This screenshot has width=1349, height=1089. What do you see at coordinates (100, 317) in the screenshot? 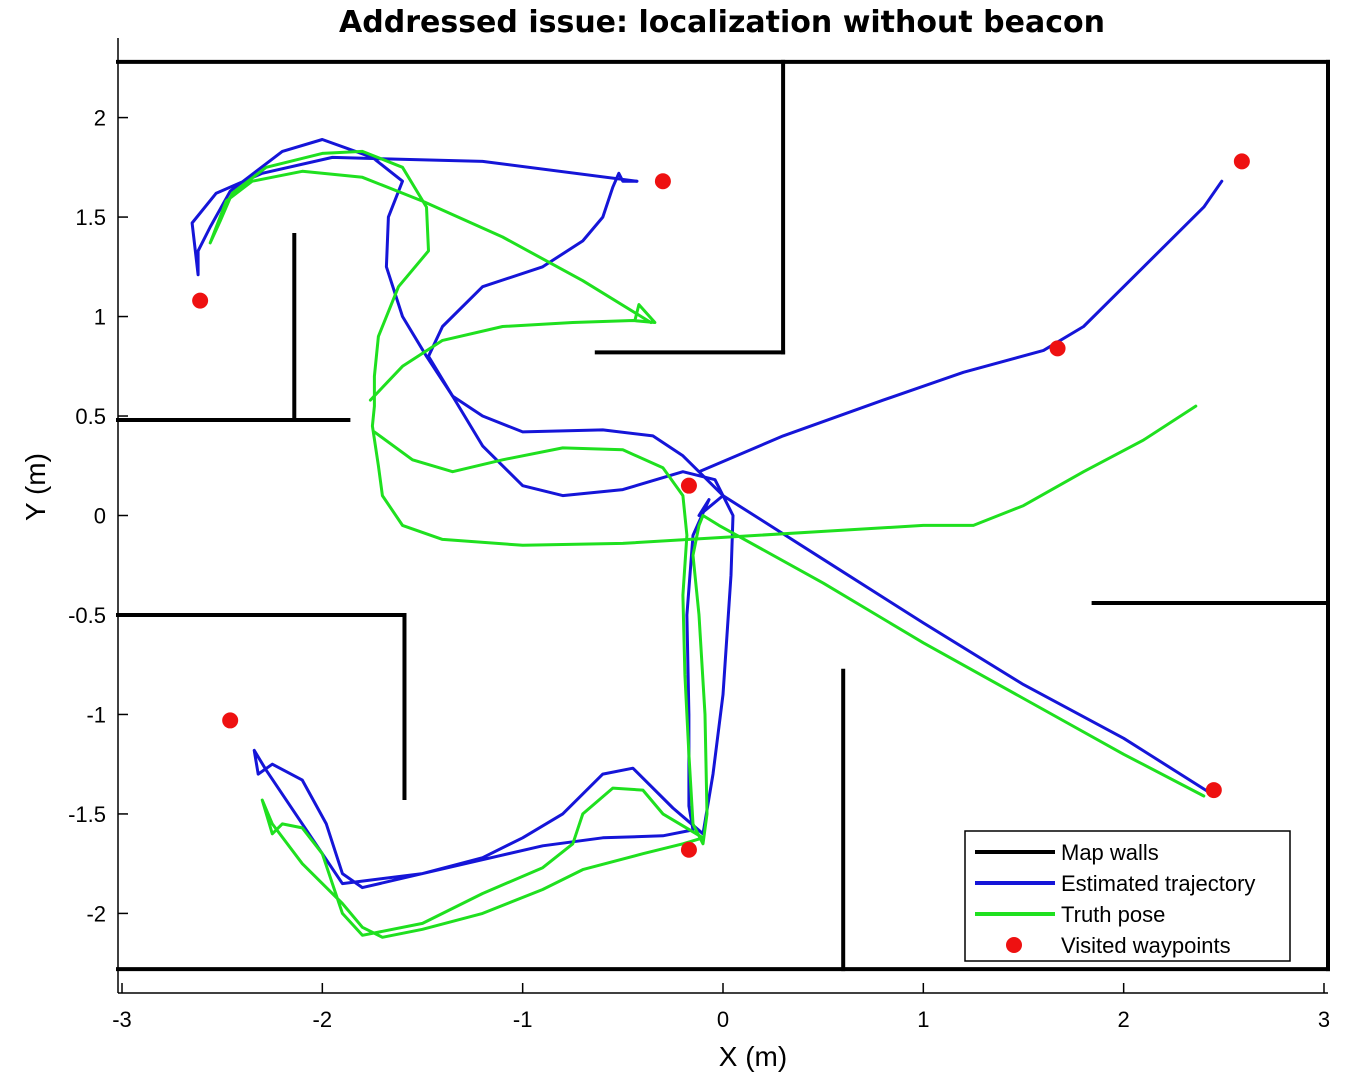
I see `y-tick-label-6: 1` at bounding box center [100, 317].